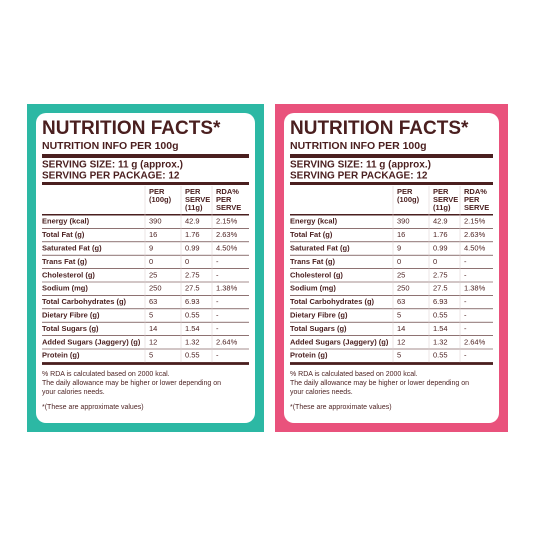 This screenshot has height=535, width=535. What do you see at coordinates (440, 274) in the screenshot?
I see `cell-value: 2.75` at bounding box center [440, 274].